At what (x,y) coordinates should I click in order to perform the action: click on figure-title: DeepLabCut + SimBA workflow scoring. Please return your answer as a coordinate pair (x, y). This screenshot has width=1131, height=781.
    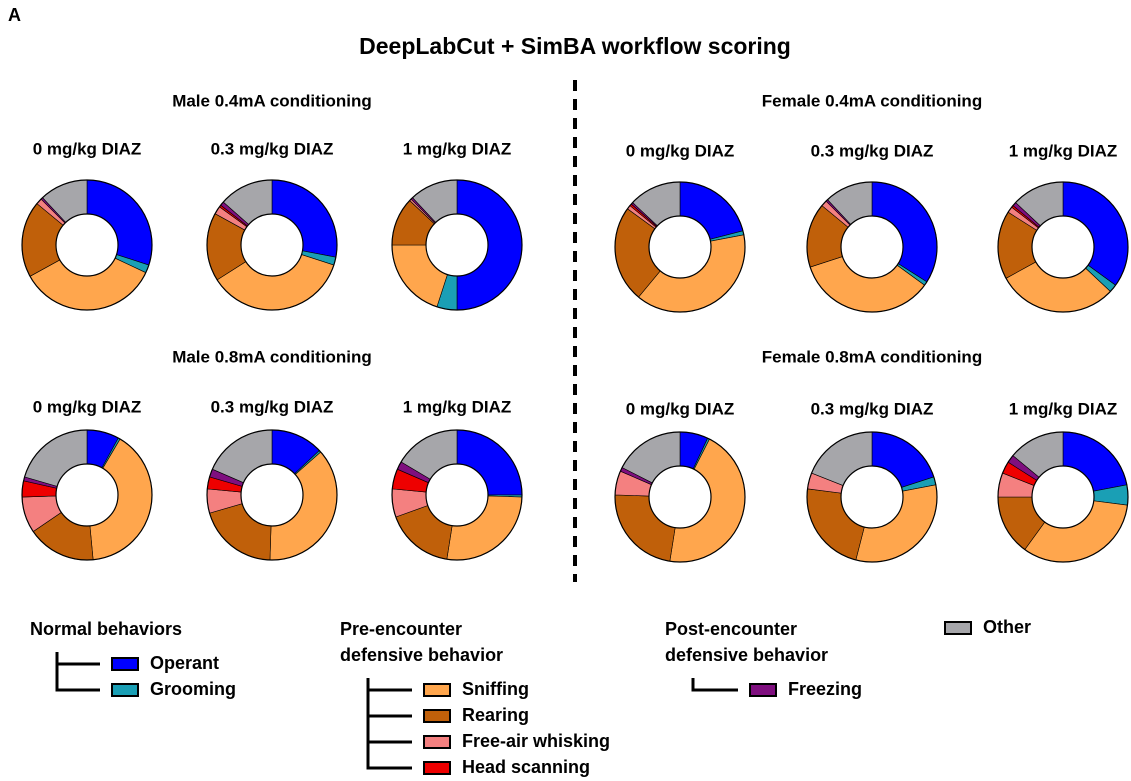
    Looking at the image, I should click on (575, 46).